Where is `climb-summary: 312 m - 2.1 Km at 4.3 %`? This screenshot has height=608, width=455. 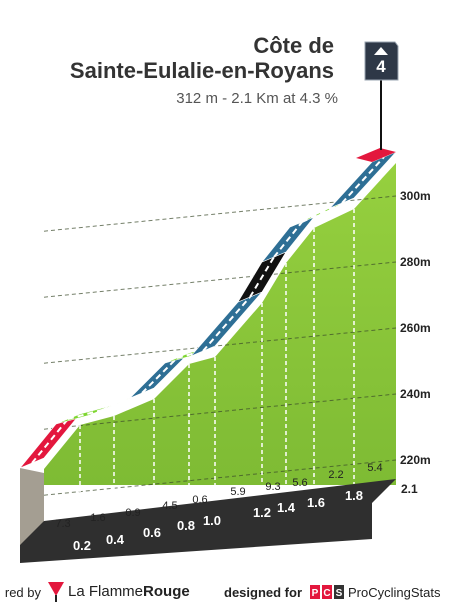
climb-summary: 312 m - 2.1 Km at 4.3 % is located at coordinates (257, 98).